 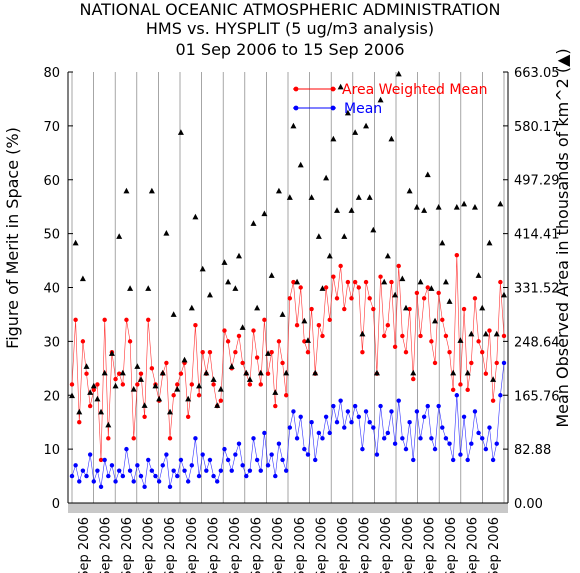 I want to click on y2-tick-label: 0.00, so click(x=528, y=504).